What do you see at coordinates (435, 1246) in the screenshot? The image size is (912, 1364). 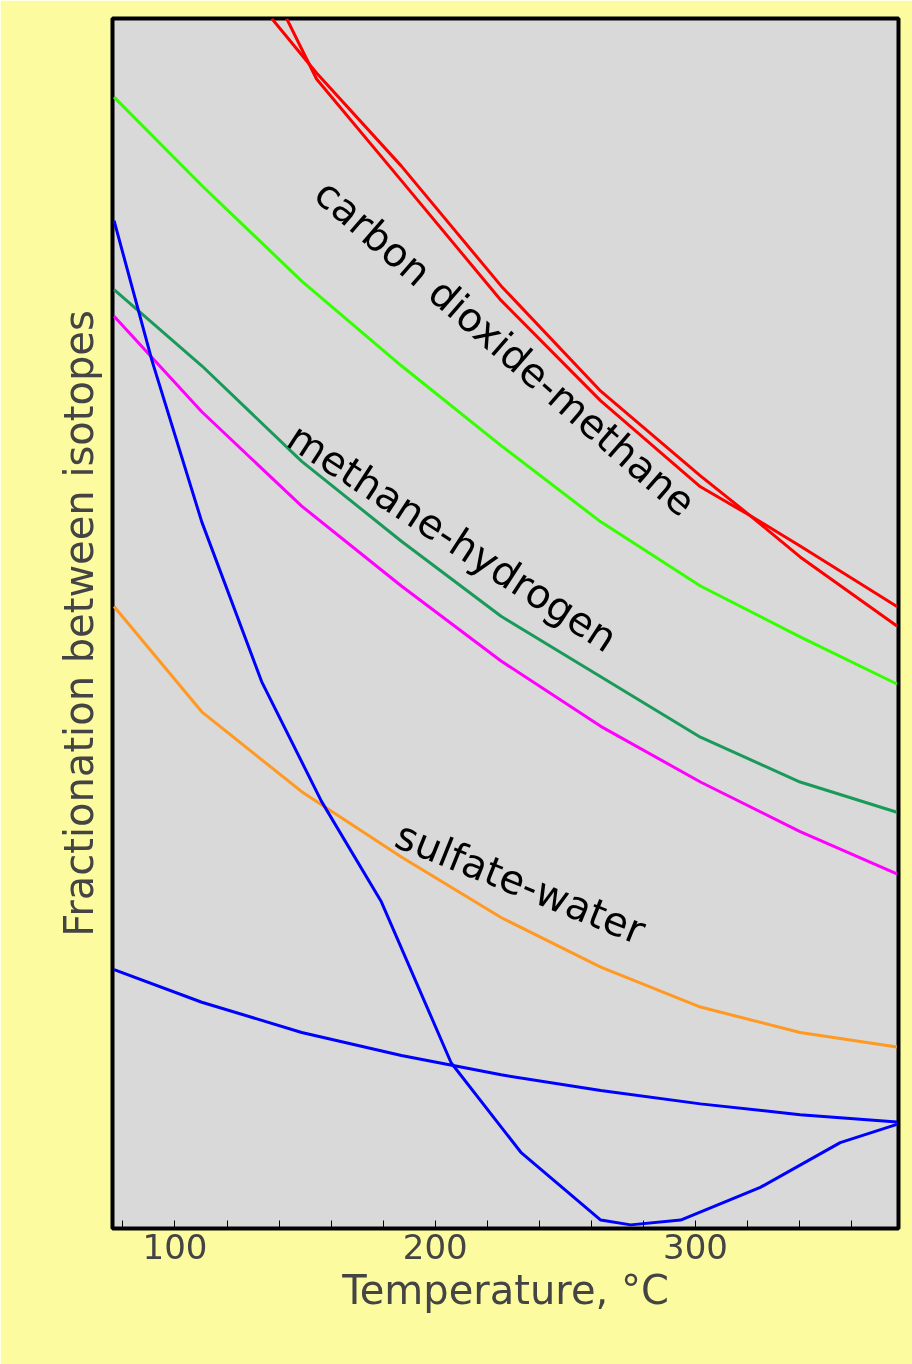 I see `x-tick-label: 200` at bounding box center [435, 1246].